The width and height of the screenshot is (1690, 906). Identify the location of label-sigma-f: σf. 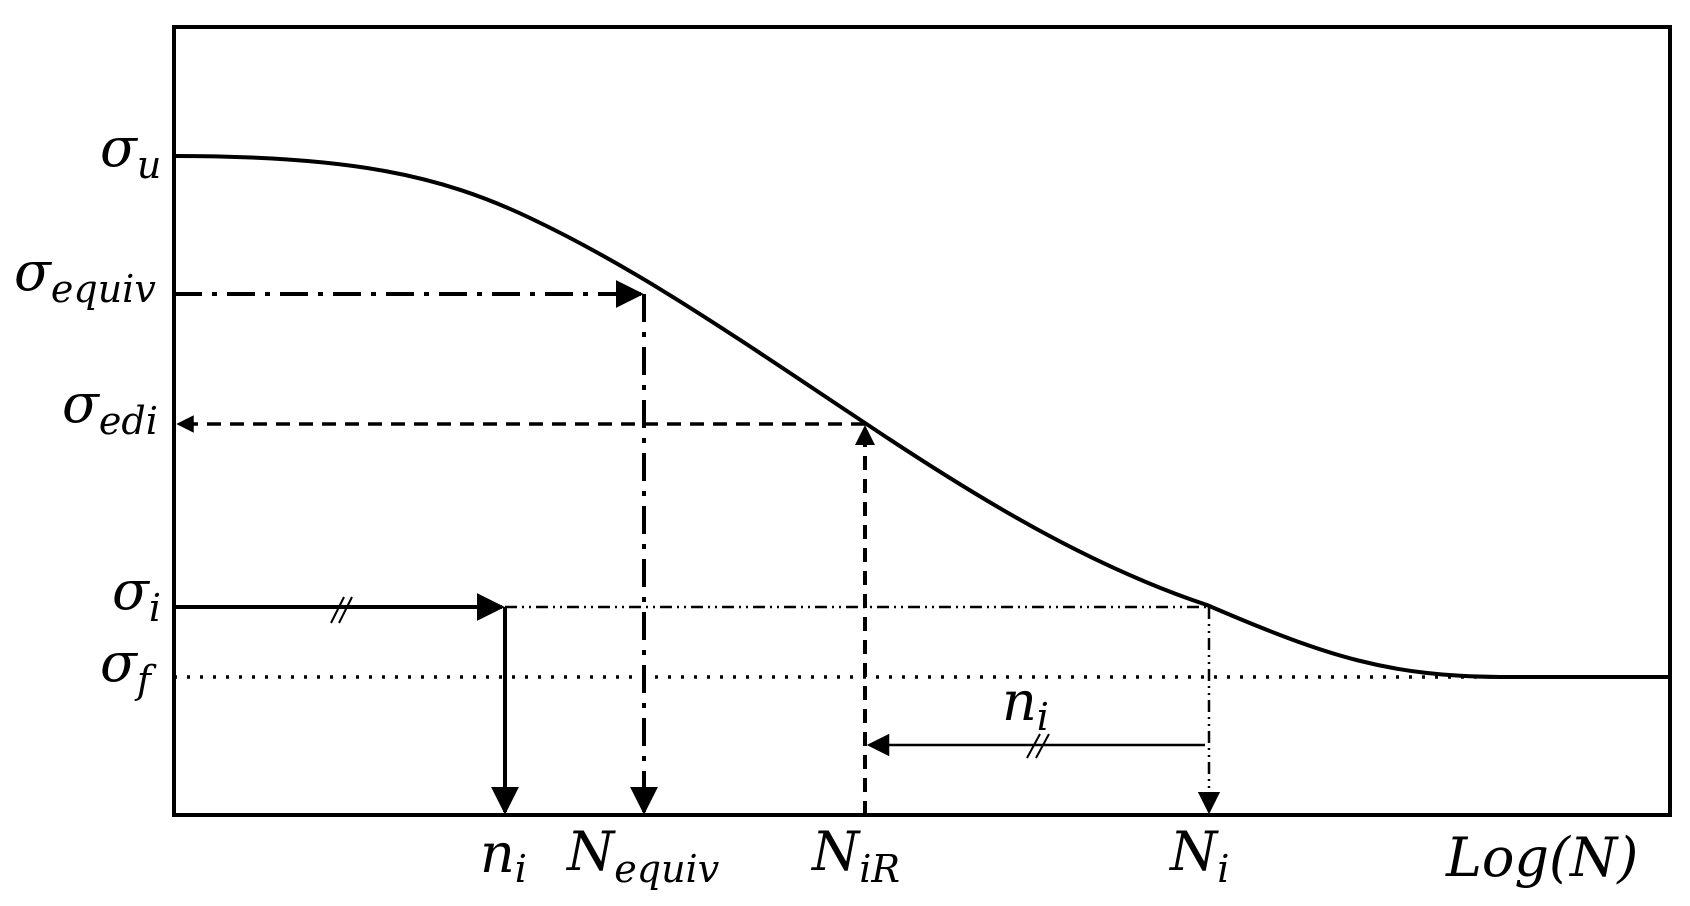
(128, 666).